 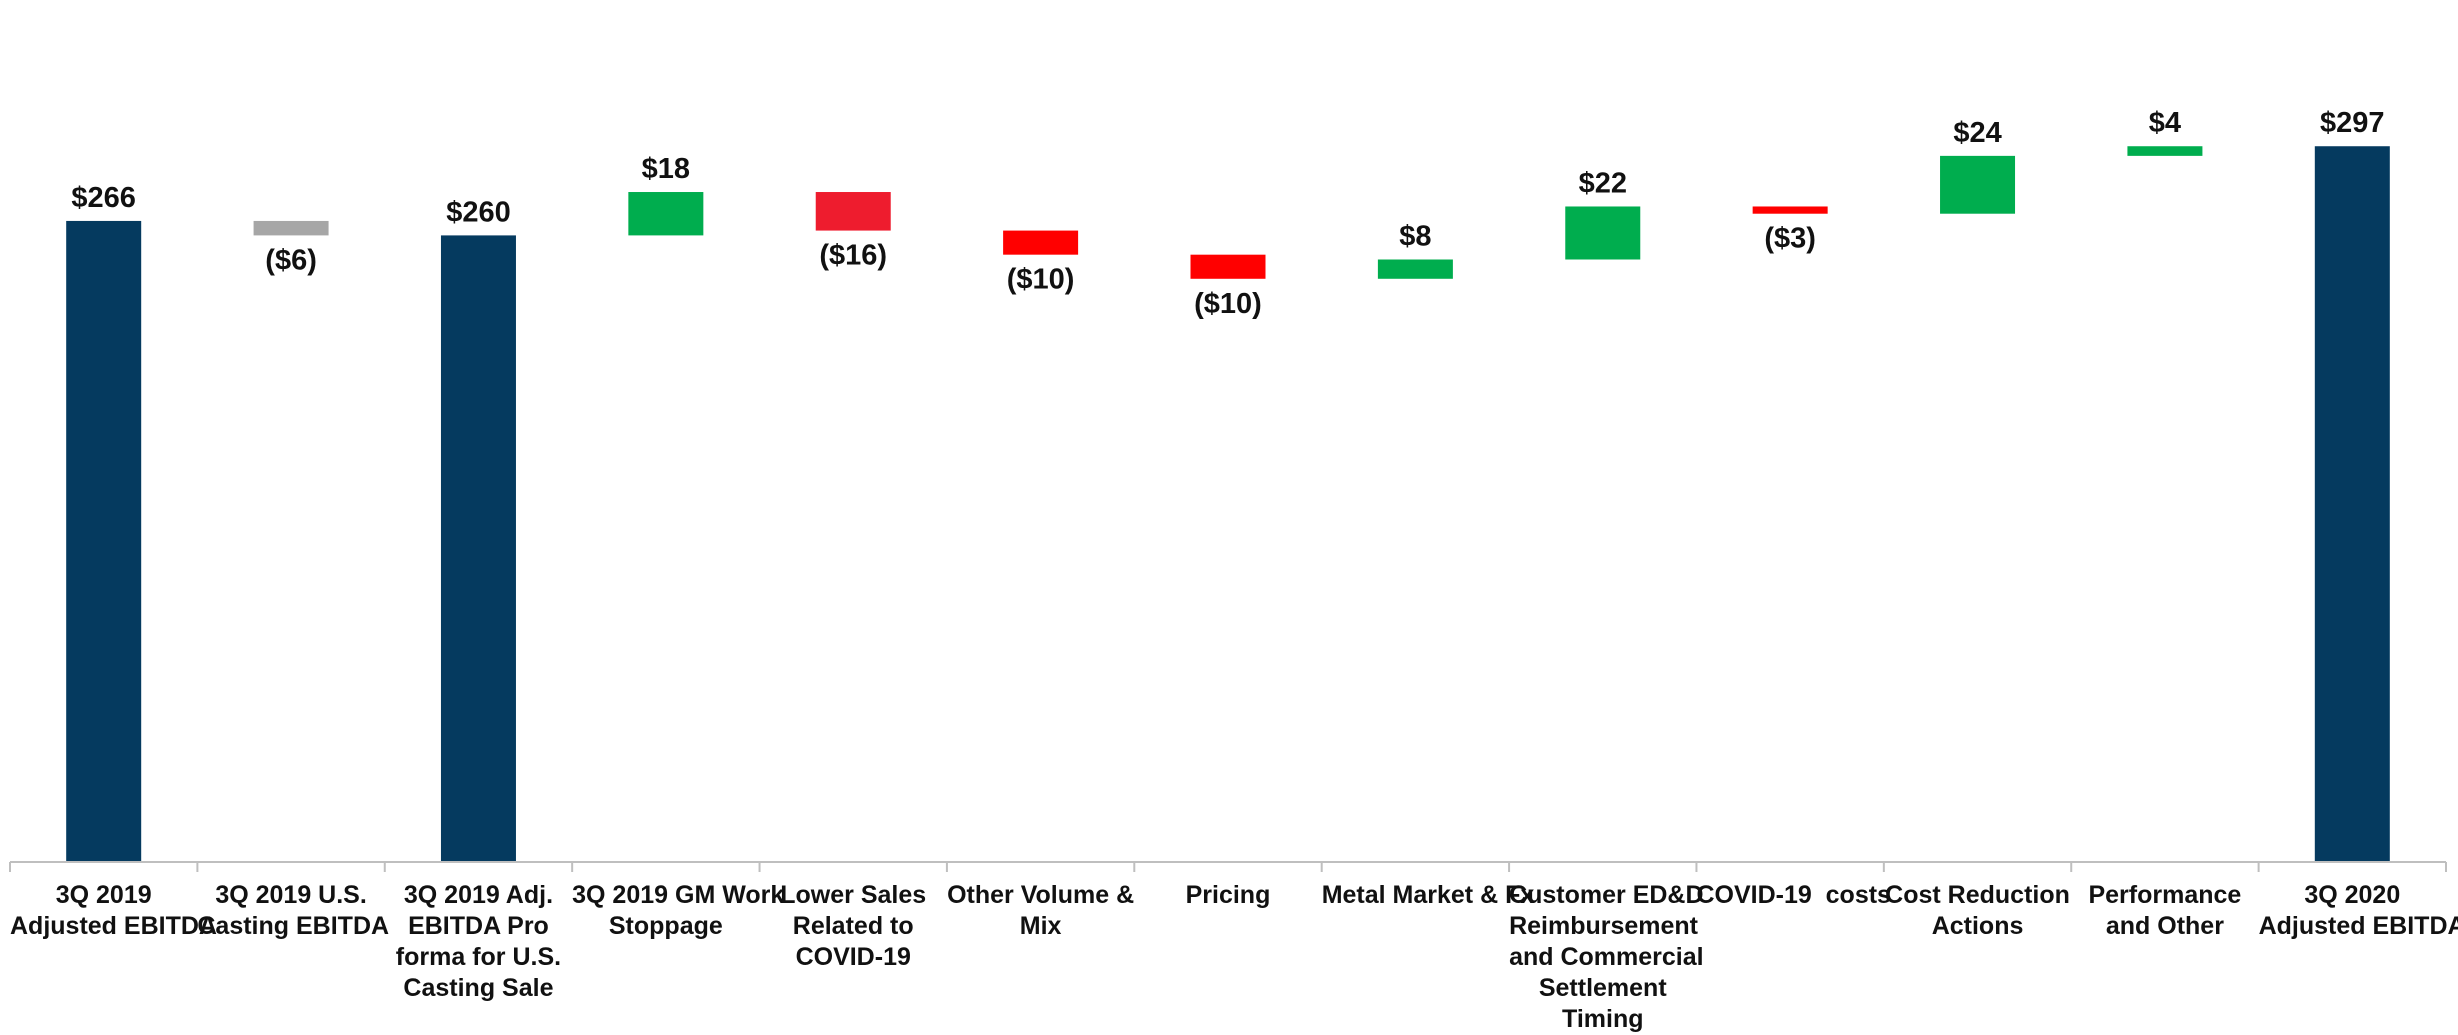 What do you see at coordinates (678, 911) in the screenshot?
I see `category-label: 3Q 2019 GM Work Stoppage` at bounding box center [678, 911].